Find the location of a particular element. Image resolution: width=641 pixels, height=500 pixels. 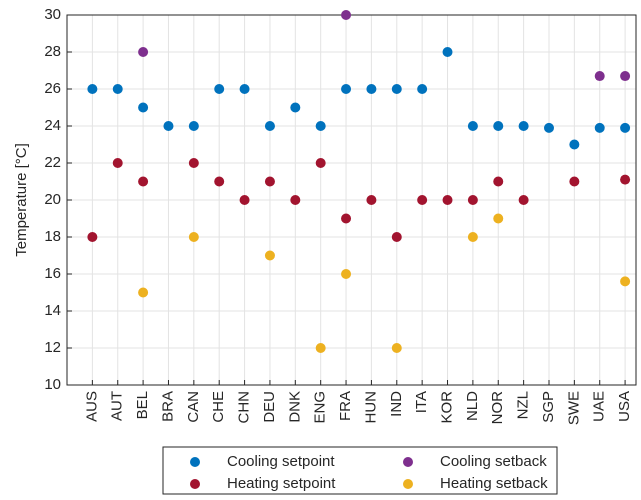

x-tick-label: ENG is located at coordinates (320, 407).